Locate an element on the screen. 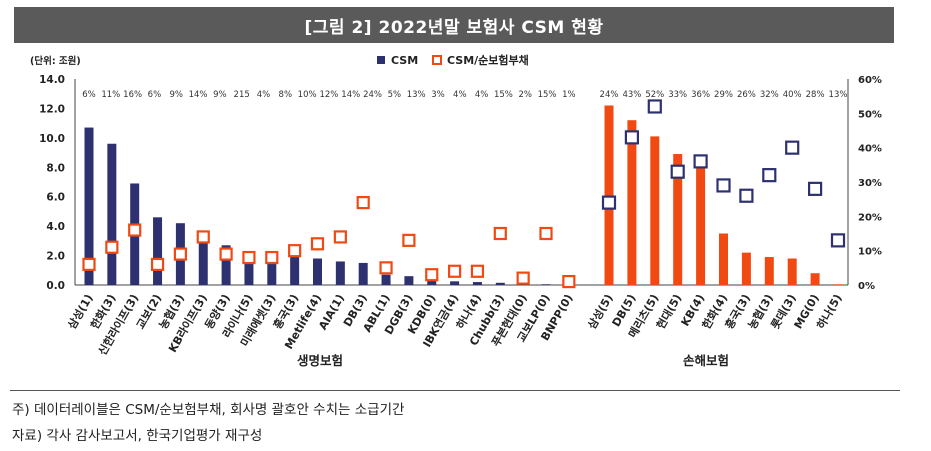  ratio-data-label: 29% is located at coordinates (723, 95).